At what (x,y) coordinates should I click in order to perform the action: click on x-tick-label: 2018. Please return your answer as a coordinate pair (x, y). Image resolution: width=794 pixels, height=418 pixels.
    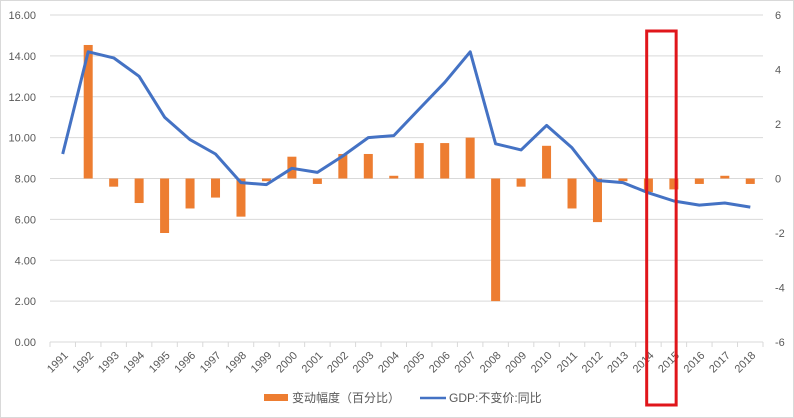
    Looking at the image, I should click on (746, 363).